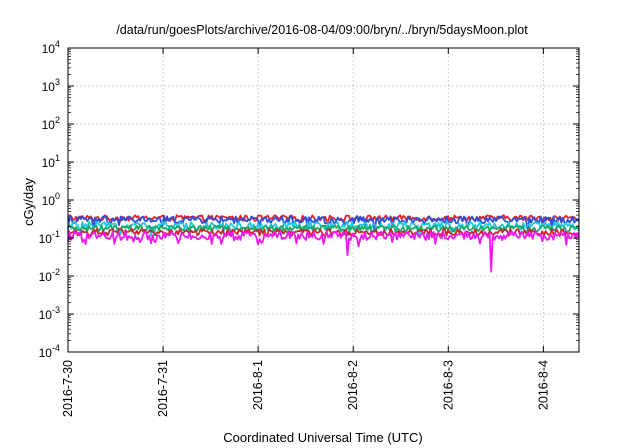 This screenshot has height=448, width=640. Describe the element at coordinates (49, 351) in the screenshot. I see `y-tick-label: 10⁻⁴` at that location.